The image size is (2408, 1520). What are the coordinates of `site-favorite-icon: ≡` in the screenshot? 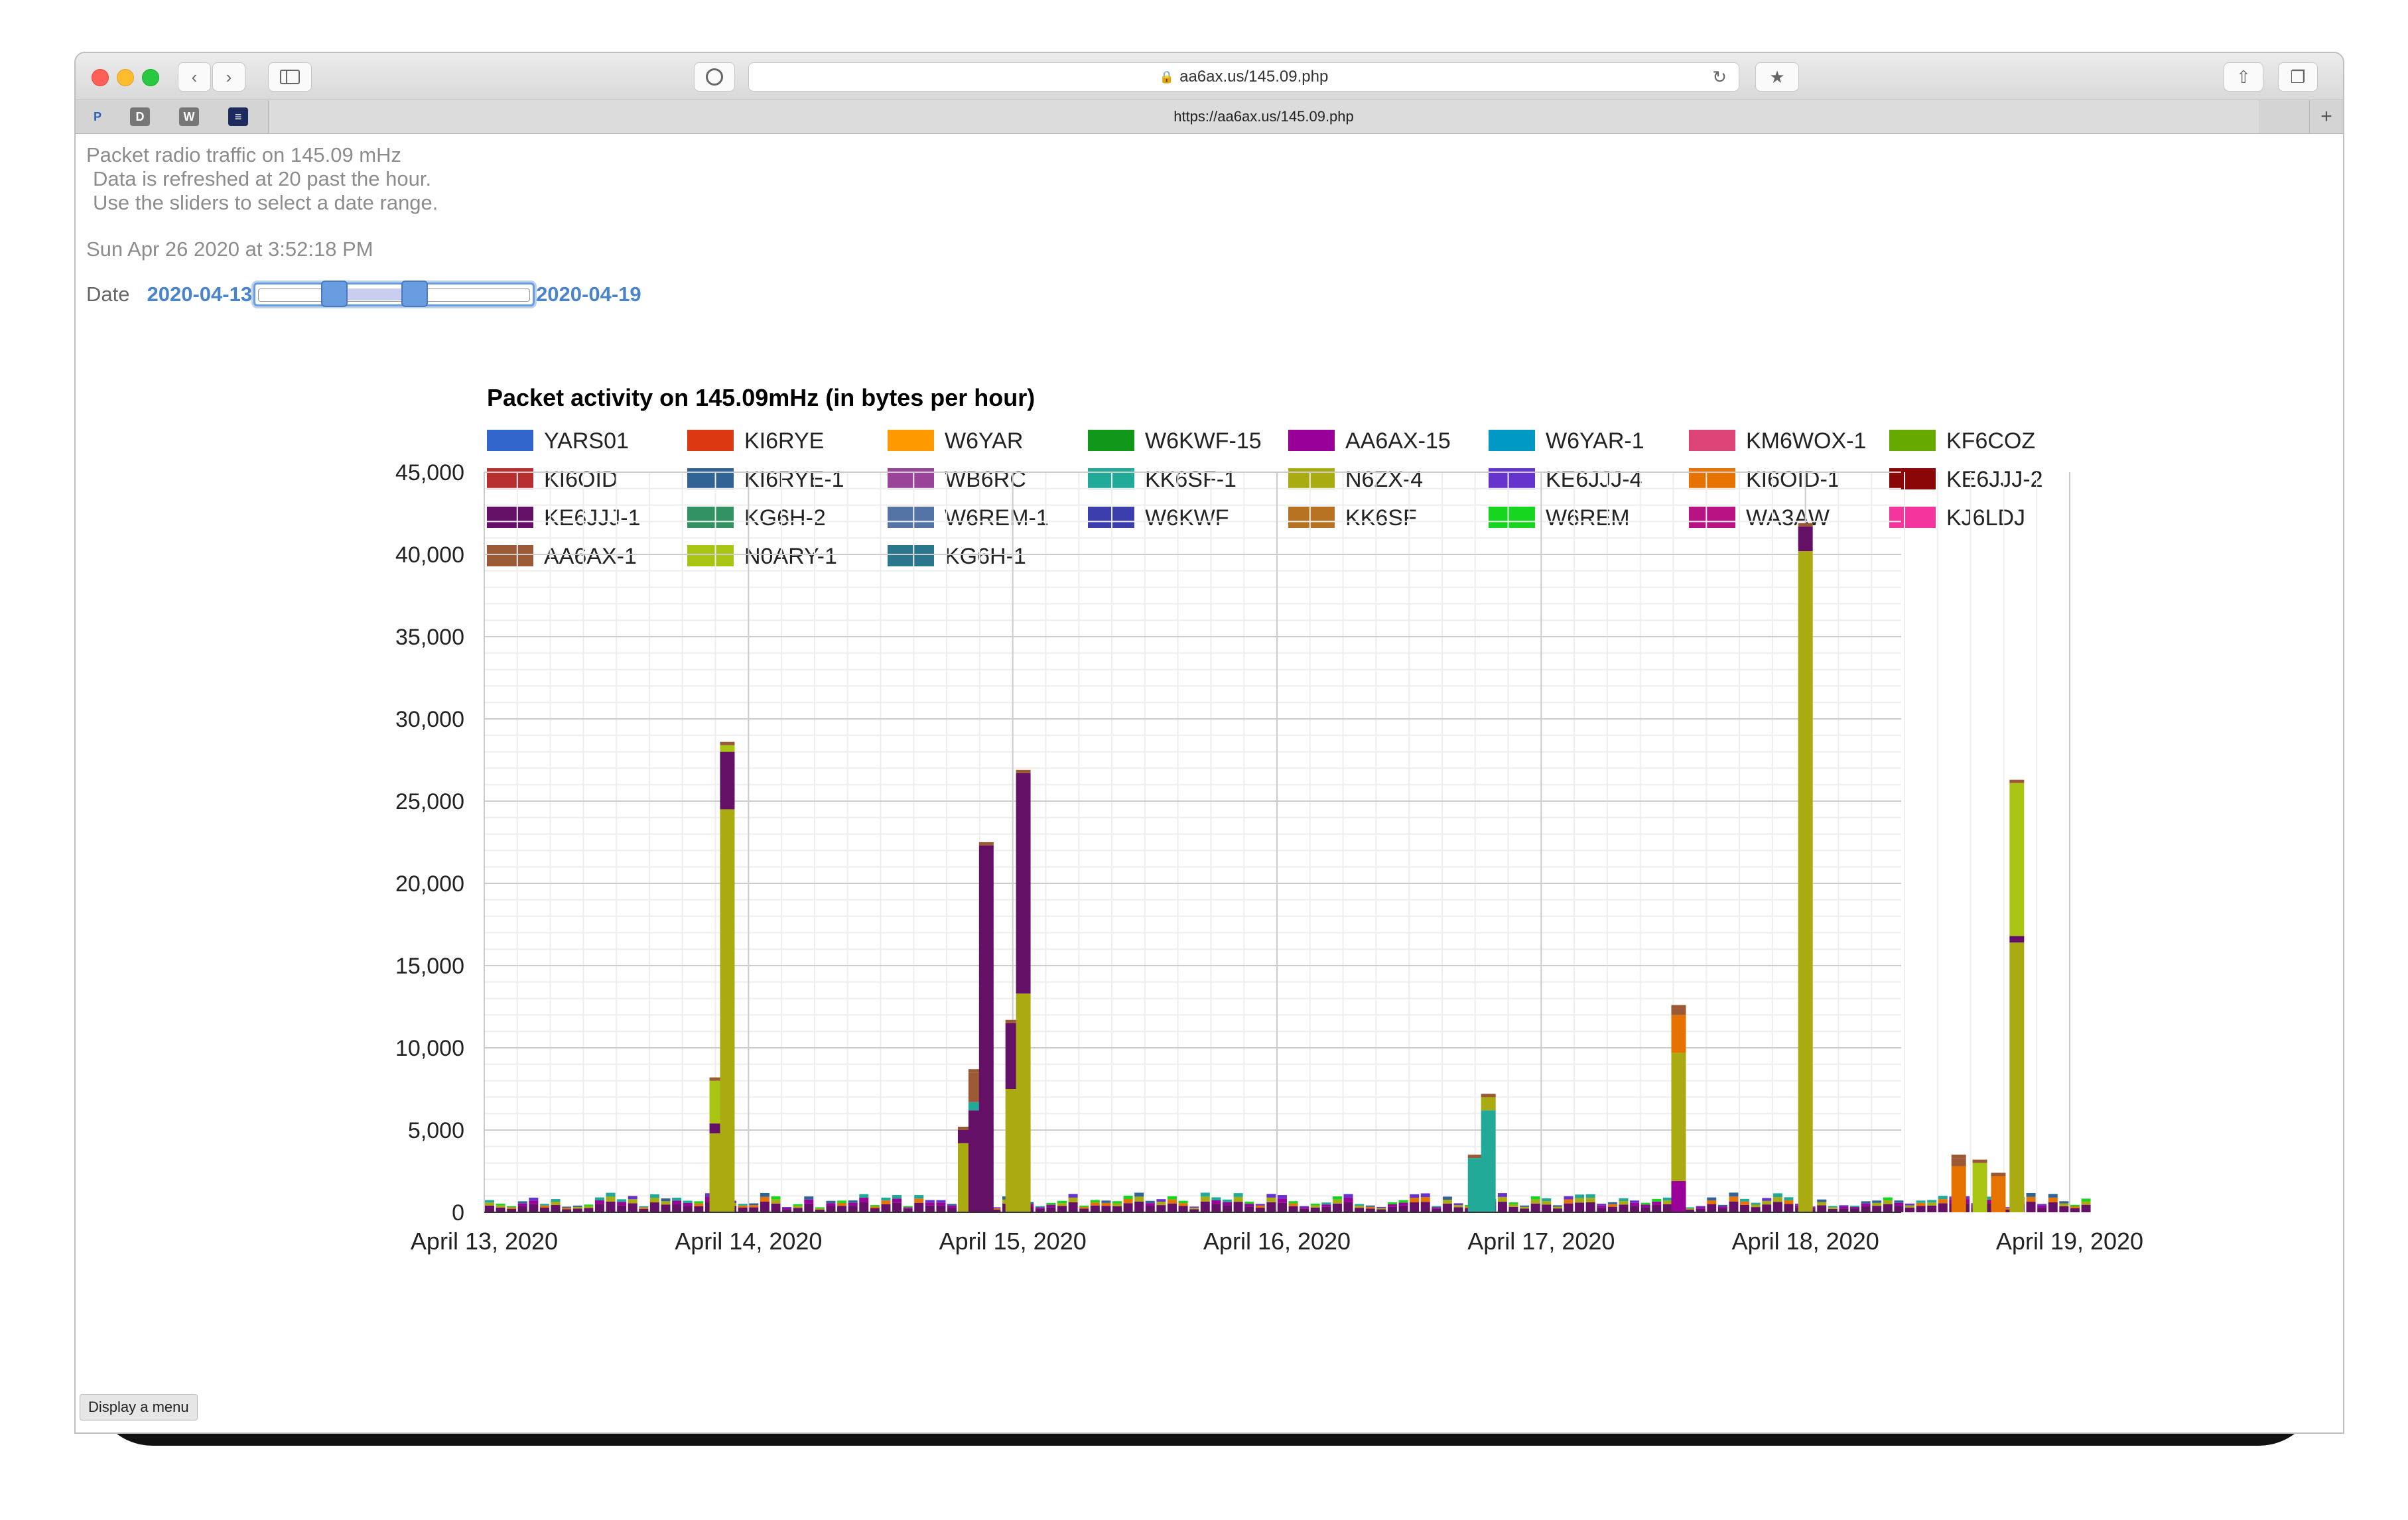 It's located at (238, 116).